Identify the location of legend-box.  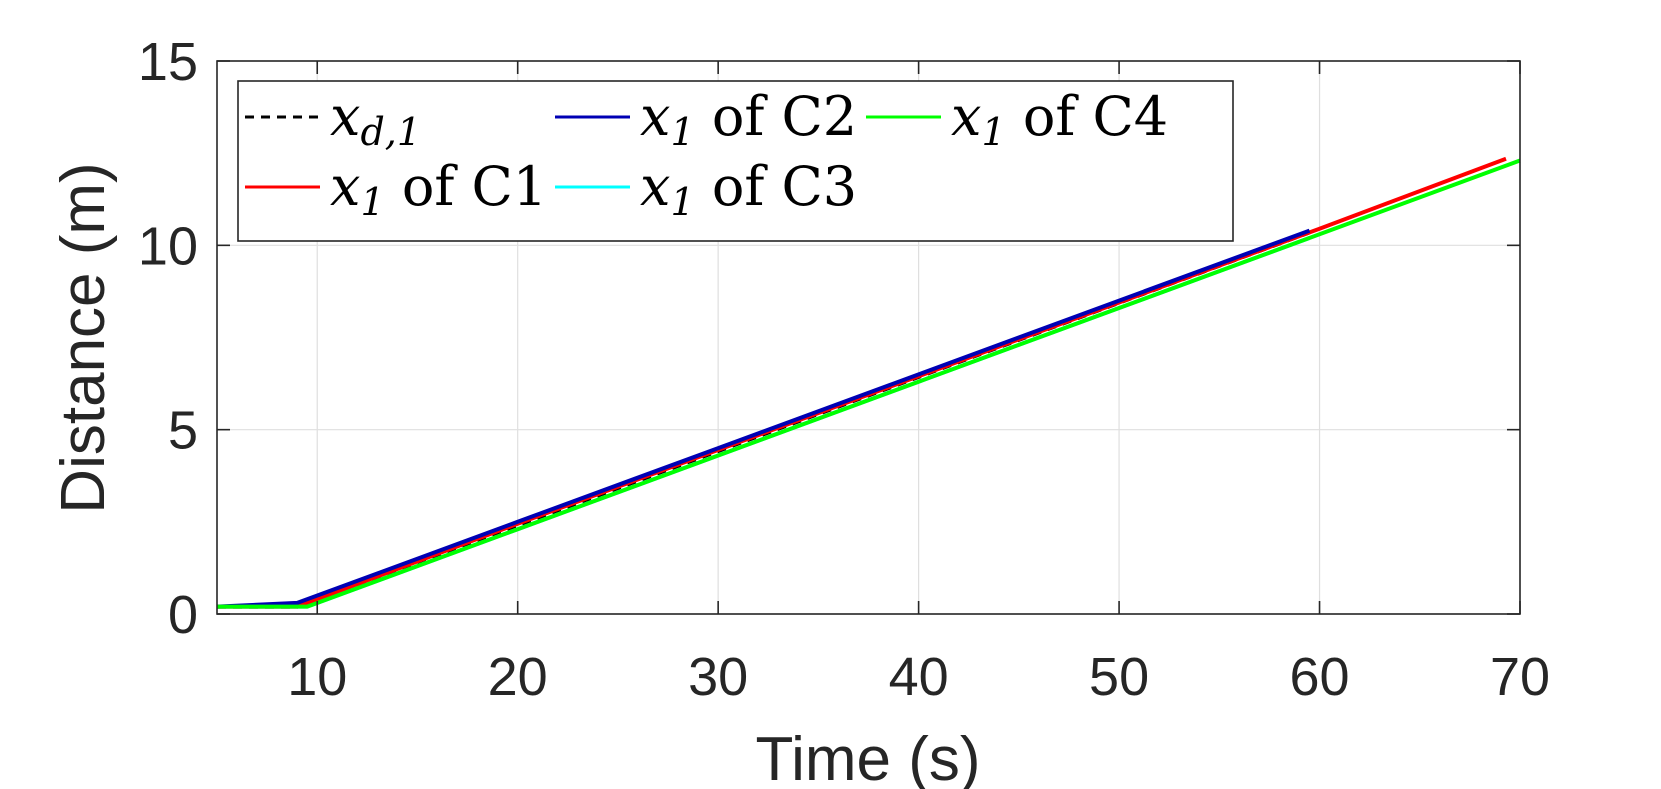
(735, 161).